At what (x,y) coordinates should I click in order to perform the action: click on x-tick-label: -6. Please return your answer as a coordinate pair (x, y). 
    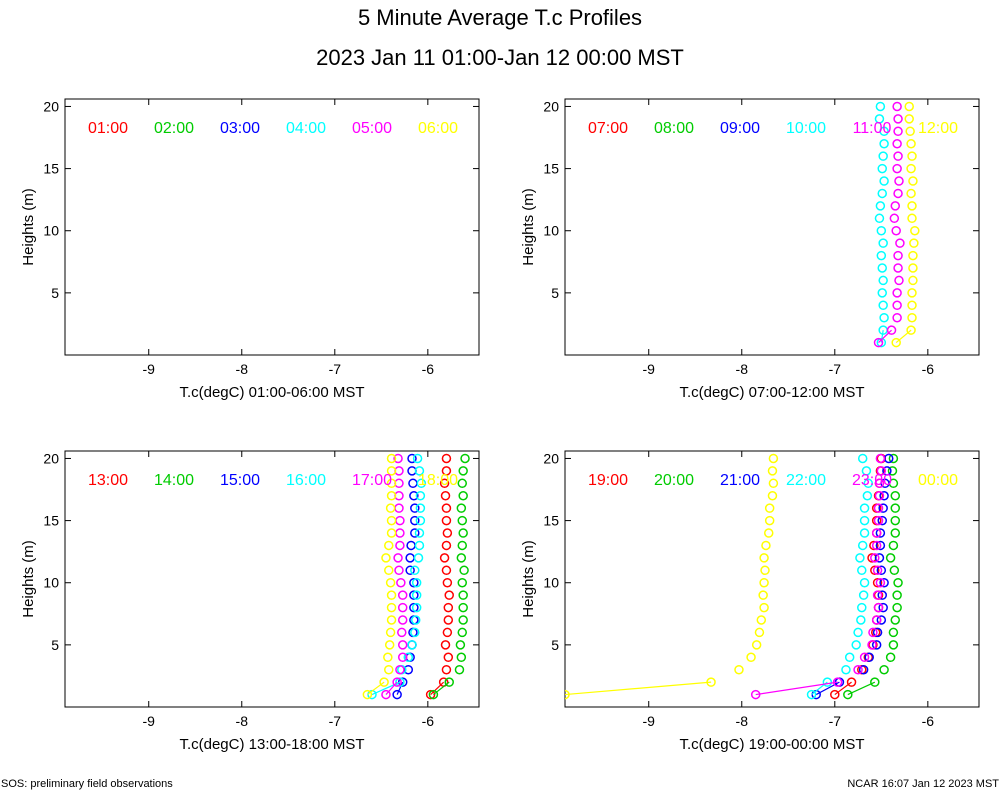
    Looking at the image, I should click on (928, 369).